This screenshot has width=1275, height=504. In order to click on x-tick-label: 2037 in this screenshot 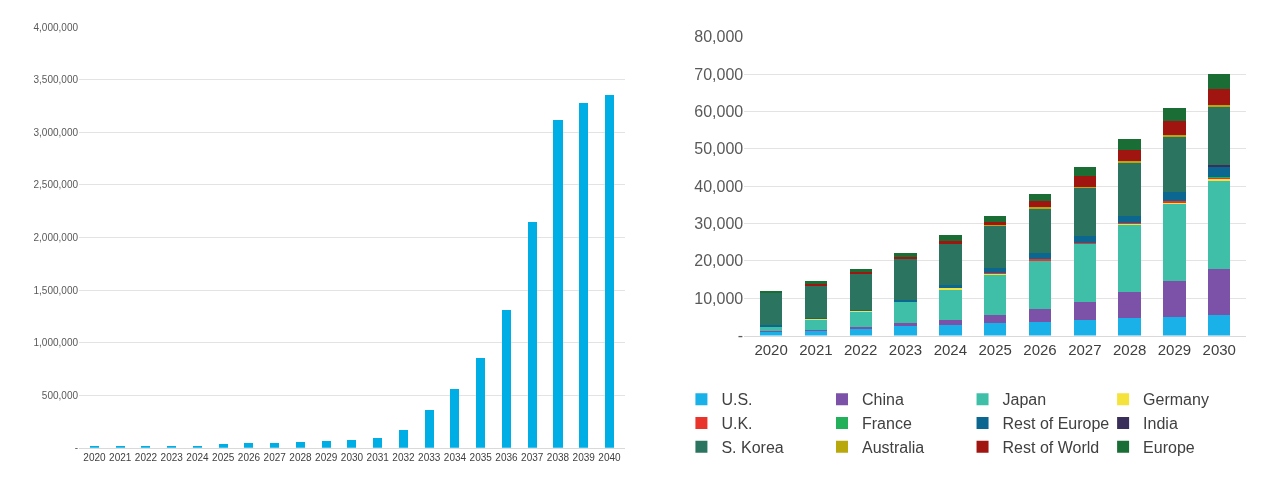, I will do `click(532, 457)`.